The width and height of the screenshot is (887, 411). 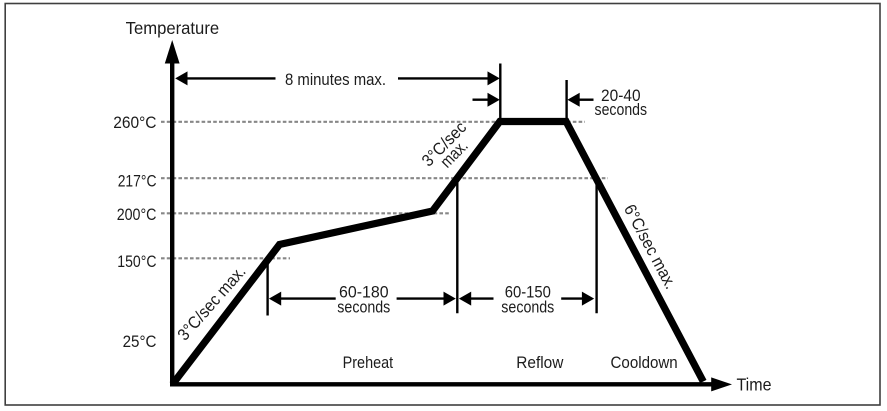 What do you see at coordinates (137, 180) in the screenshot?
I see `svg-text: 217°C` at bounding box center [137, 180].